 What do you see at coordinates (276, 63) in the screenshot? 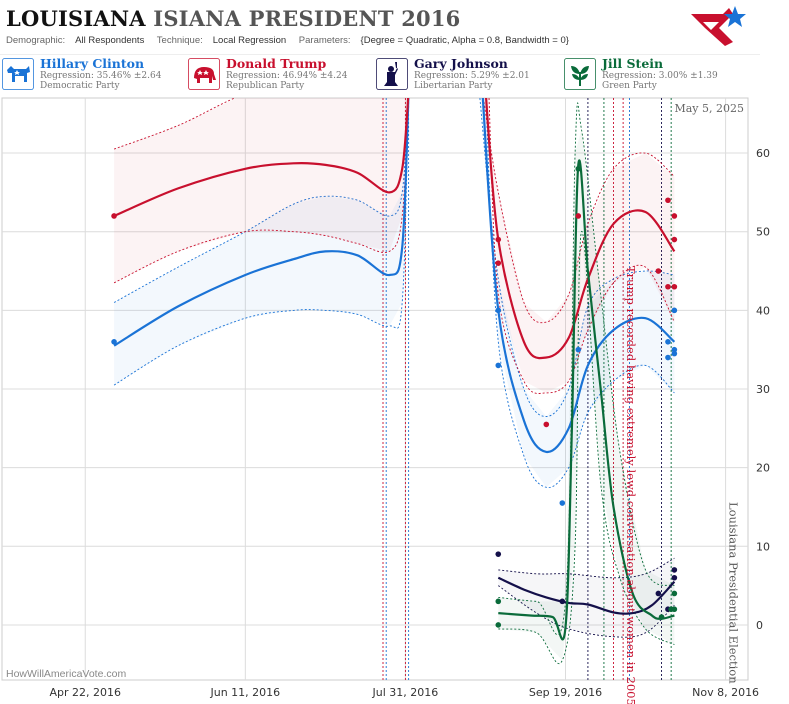
I see `legend-name-trump: Donald Trump` at bounding box center [276, 63].